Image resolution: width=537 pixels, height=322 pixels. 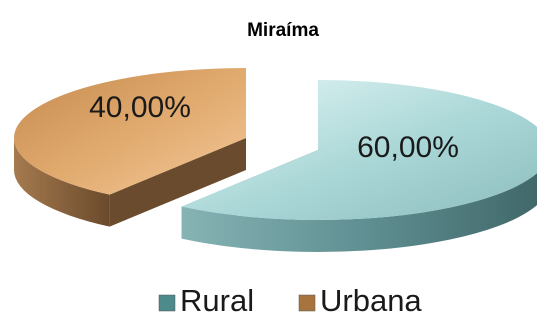 I want to click on legend-label-urbana: Urbana, so click(x=371, y=300).